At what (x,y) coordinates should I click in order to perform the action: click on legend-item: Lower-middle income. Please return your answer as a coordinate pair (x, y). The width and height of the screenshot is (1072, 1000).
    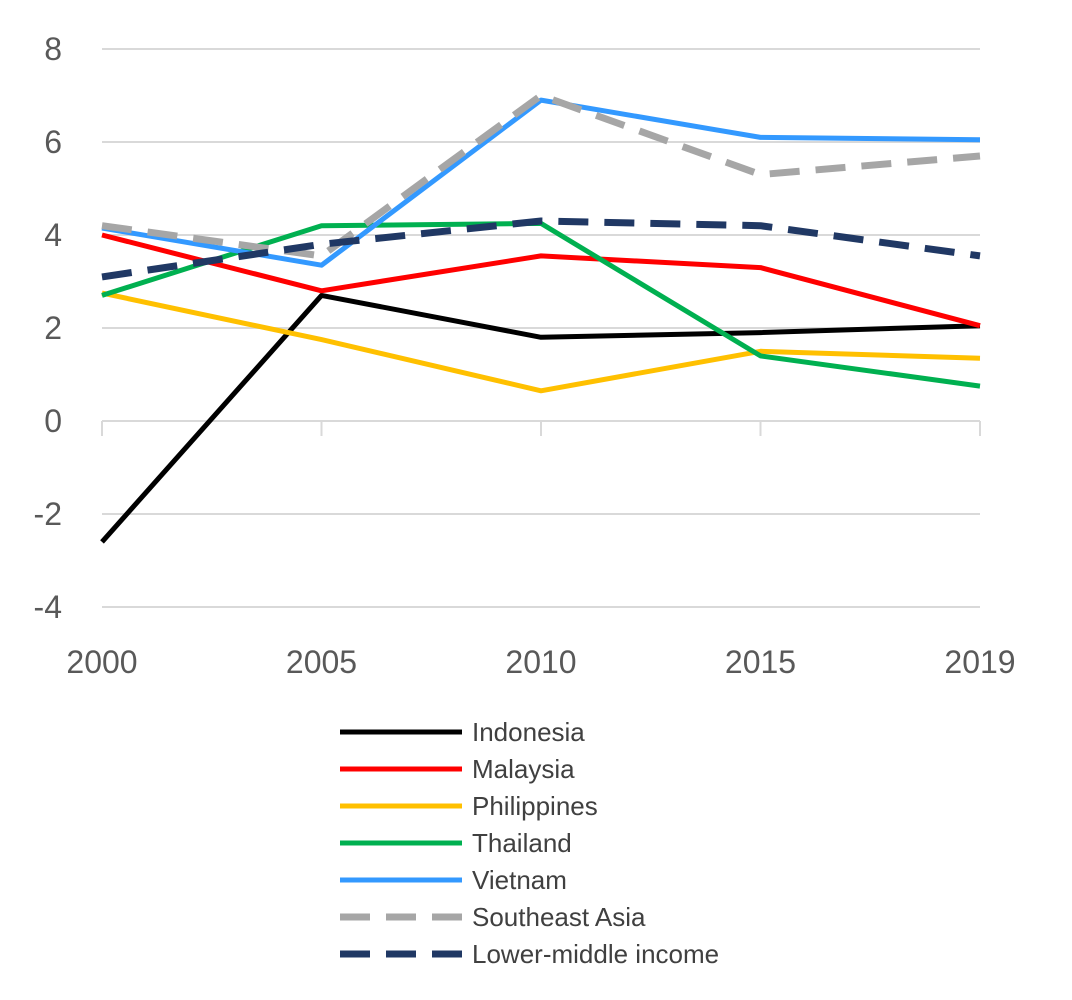
    Looking at the image, I should click on (529, 954).